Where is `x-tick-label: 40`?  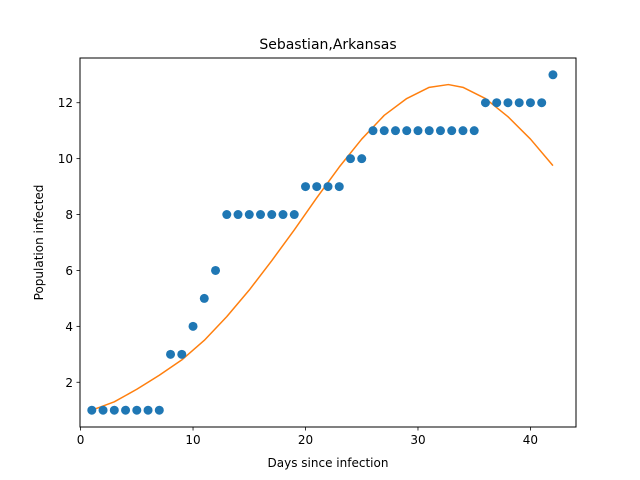
x-tick-label: 40 is located at coordinates (530, 440).